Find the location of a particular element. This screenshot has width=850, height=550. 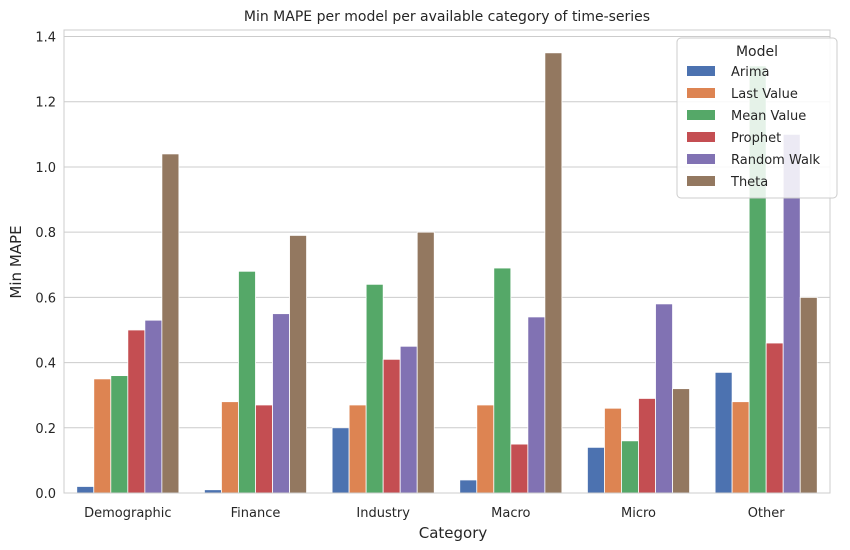

legend-label: Prophet is located at coordinates (756, 138).